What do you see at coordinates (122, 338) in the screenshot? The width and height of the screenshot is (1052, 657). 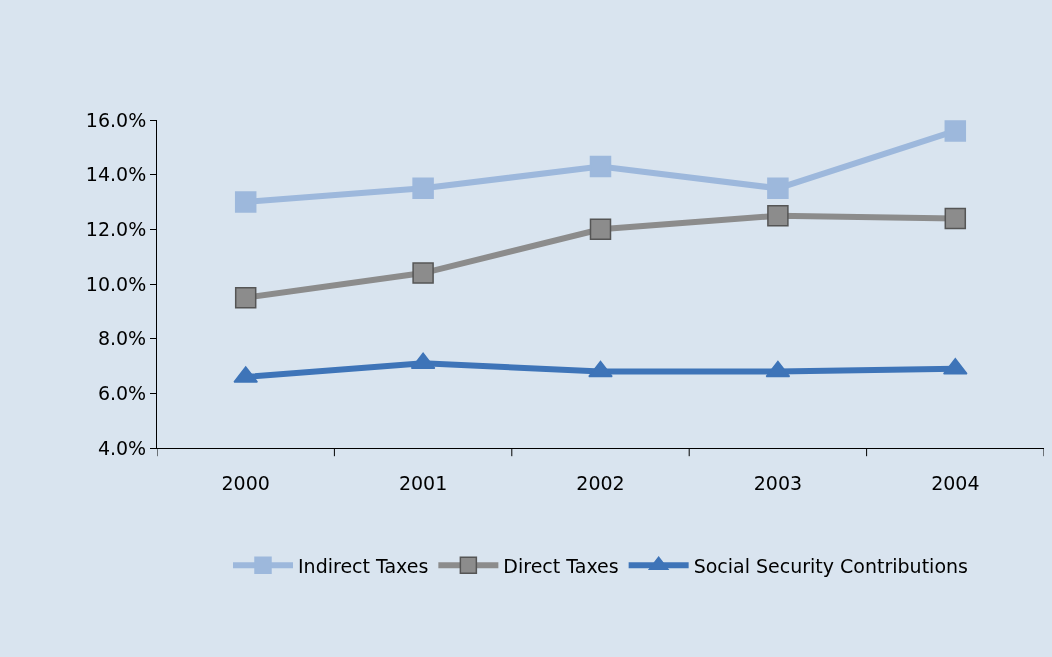 I see `y-tick-label: 8.0%` at bounding box center [122, 338].